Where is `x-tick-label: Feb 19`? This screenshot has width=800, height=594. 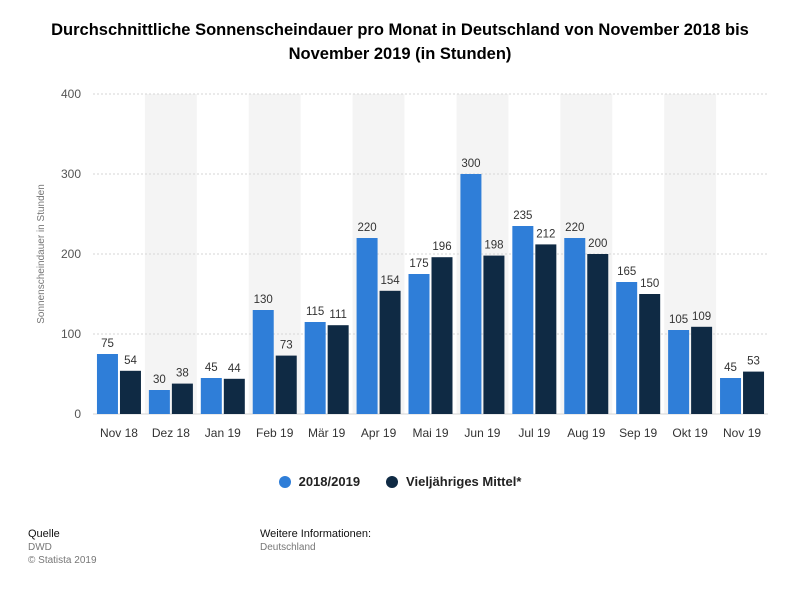 x-tick-label: Feb 19 is located at coordinates (275, 433).